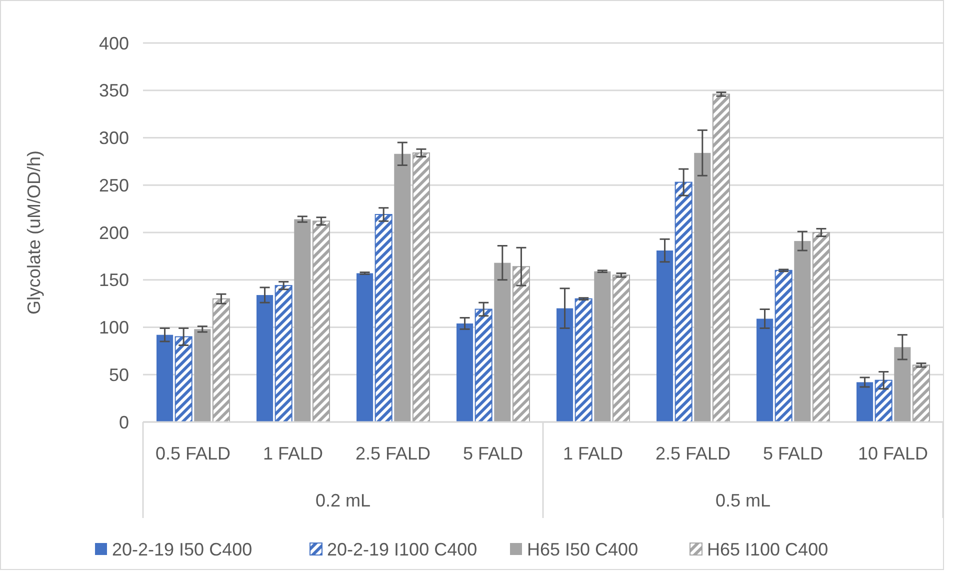 The image size is (957, 583). Describe the element at coordinates (113, 90) in the screenshot. I see `y-tick-label: 350` at that location.